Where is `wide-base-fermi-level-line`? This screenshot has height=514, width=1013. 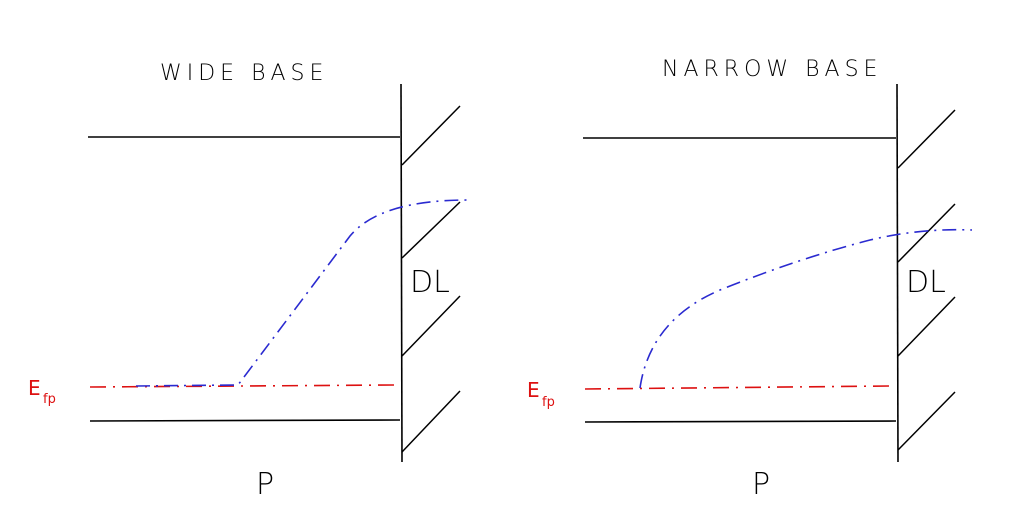
wide-base-fermi-level-line is located at coordinates (242, 386).